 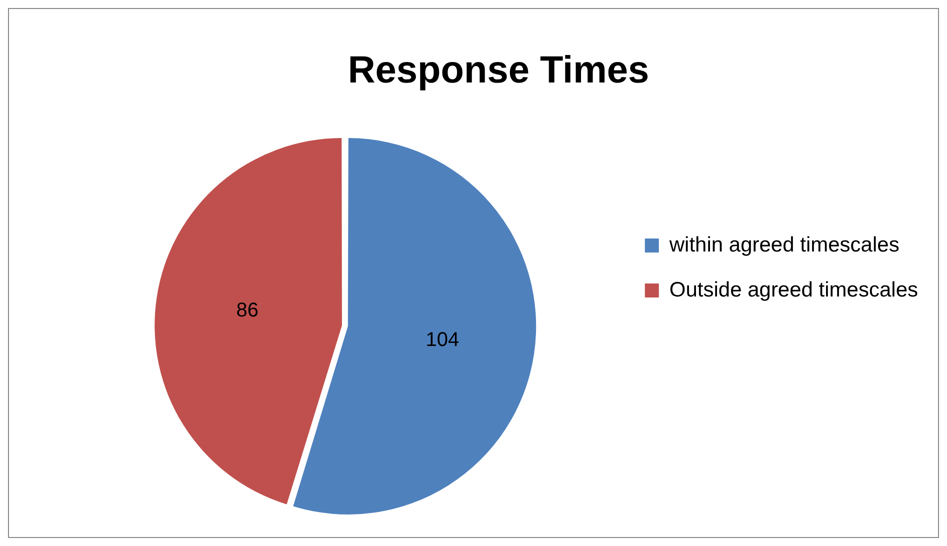 What do you see at coordinates (443, 339) in the screenshot?
I see `data-label: 104` at bounding box center [443, 339].